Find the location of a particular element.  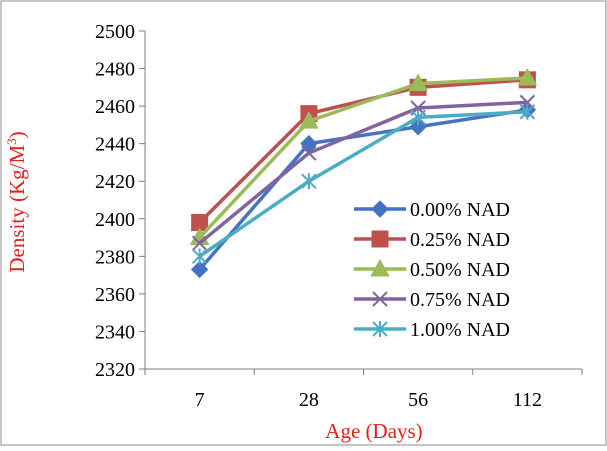

y-axis-label: Density (Kg/M3) is located at coordinates (16, 201).